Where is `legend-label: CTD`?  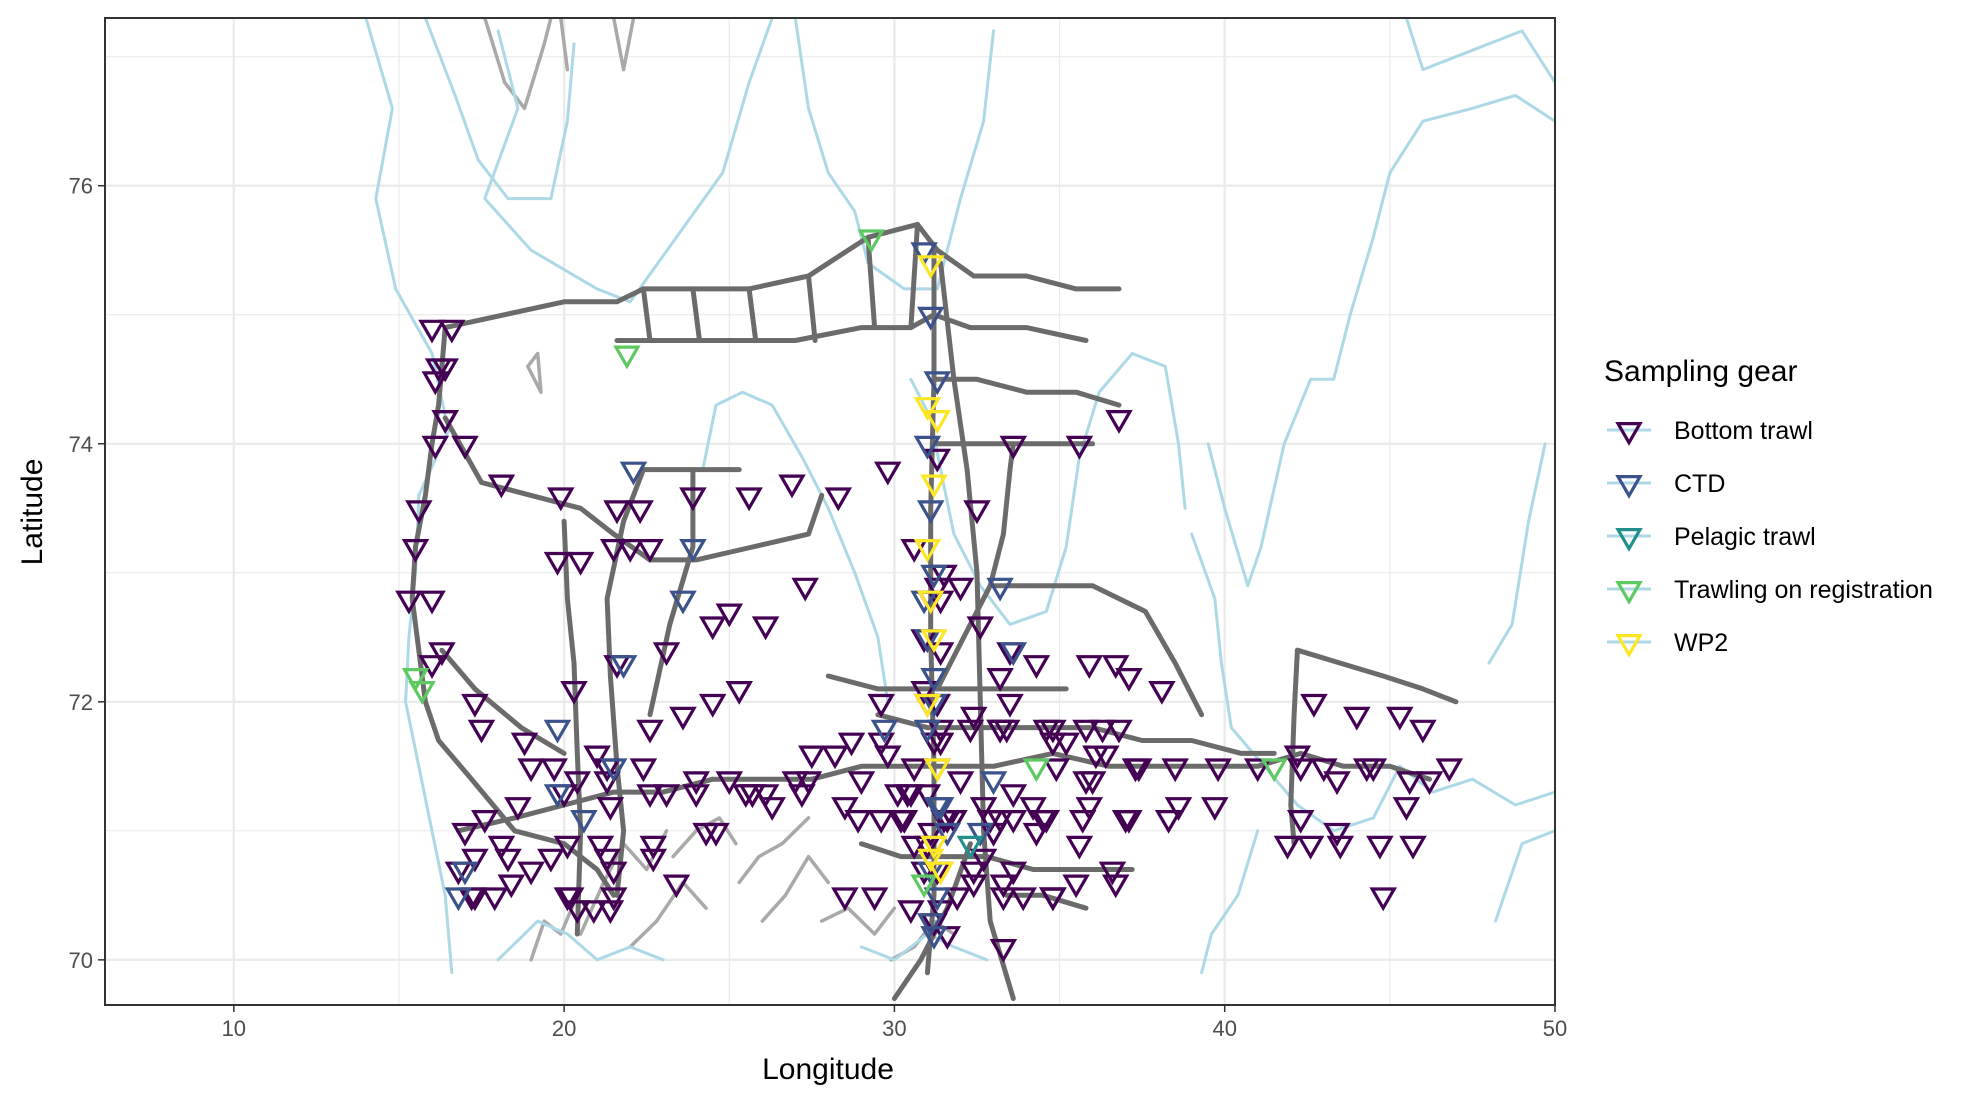 legend-label: CTD is located at coordinates (1699, 484).